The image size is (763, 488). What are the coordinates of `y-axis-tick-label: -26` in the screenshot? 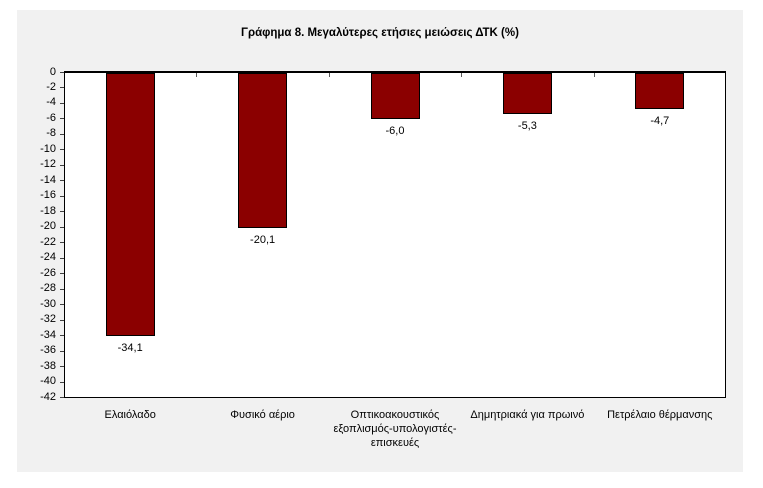 It's located at (48, 272).